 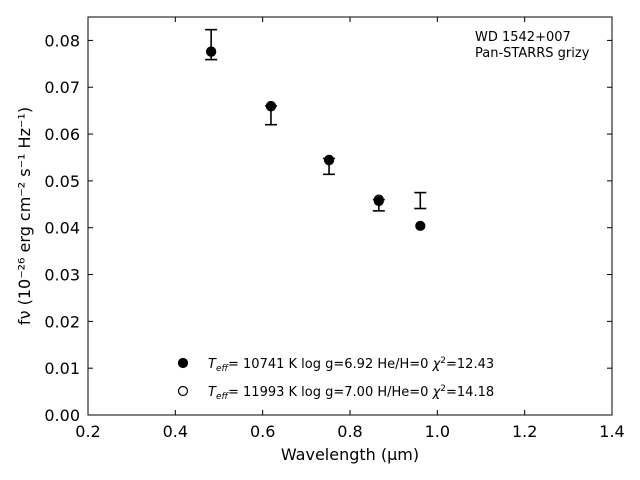 I want to click on annotation-survey-name: Pan-STARRS grizy, so click(x=532, y=53).